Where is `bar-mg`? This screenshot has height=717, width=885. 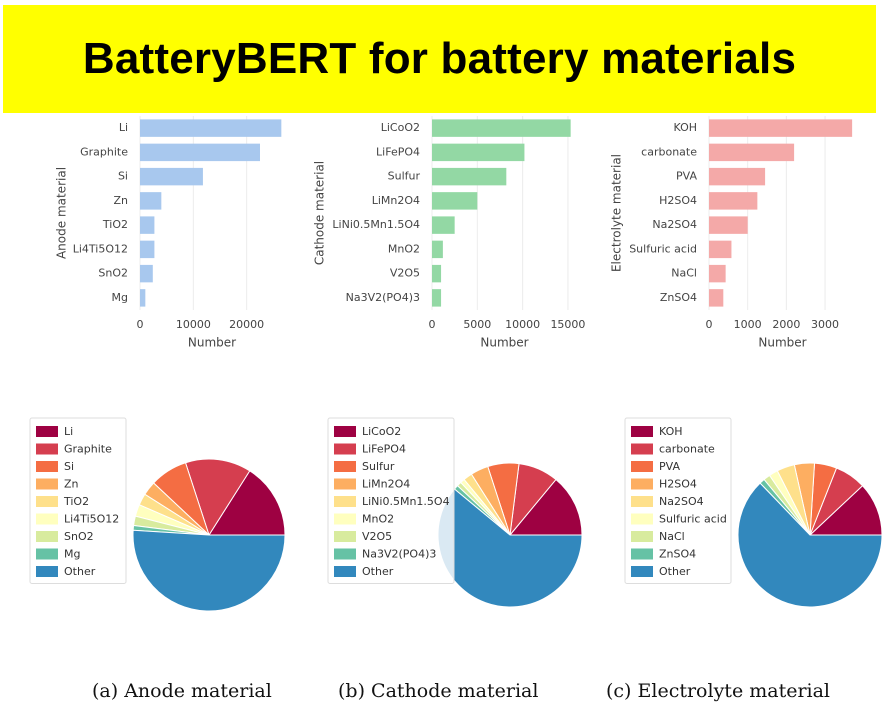 bar-mg is located at coordinates (143, 298).